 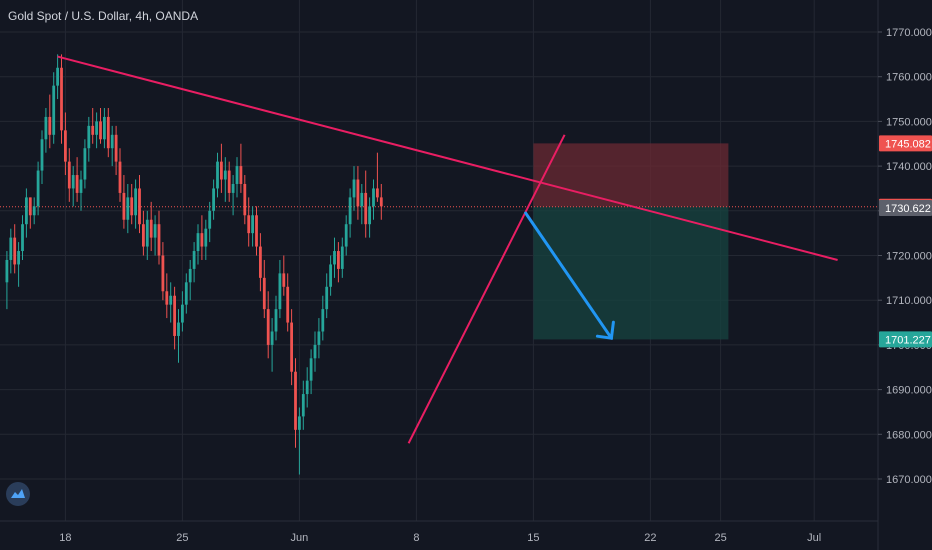 What do you see at coordinates (909, 122) in the screenshot?
I see `y-tick-label: 1750.000` at bounding box center [909, 122].